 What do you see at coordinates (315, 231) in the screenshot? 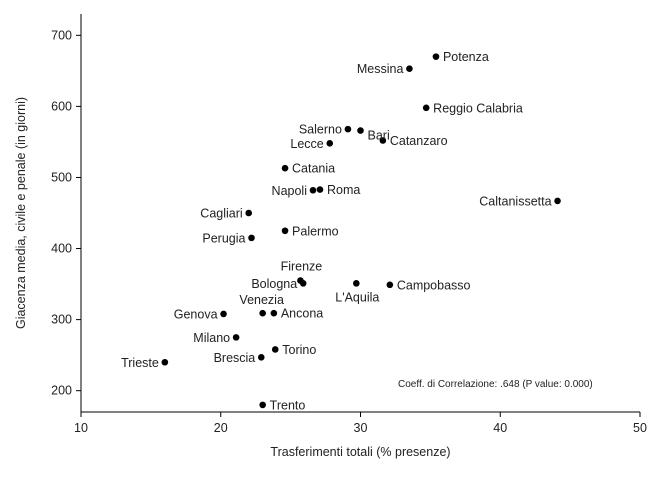
I see `point-label: Palermo` at bounding box center [315, 231].